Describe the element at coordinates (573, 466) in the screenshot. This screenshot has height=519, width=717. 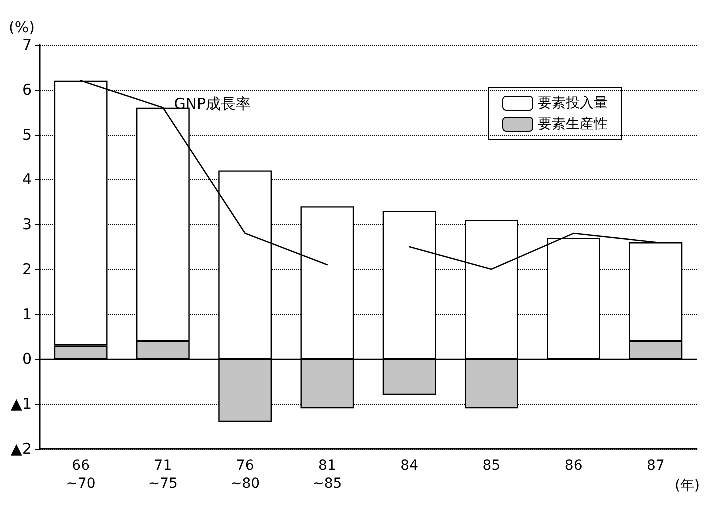
I see `x-tick-label: 86` at that location.